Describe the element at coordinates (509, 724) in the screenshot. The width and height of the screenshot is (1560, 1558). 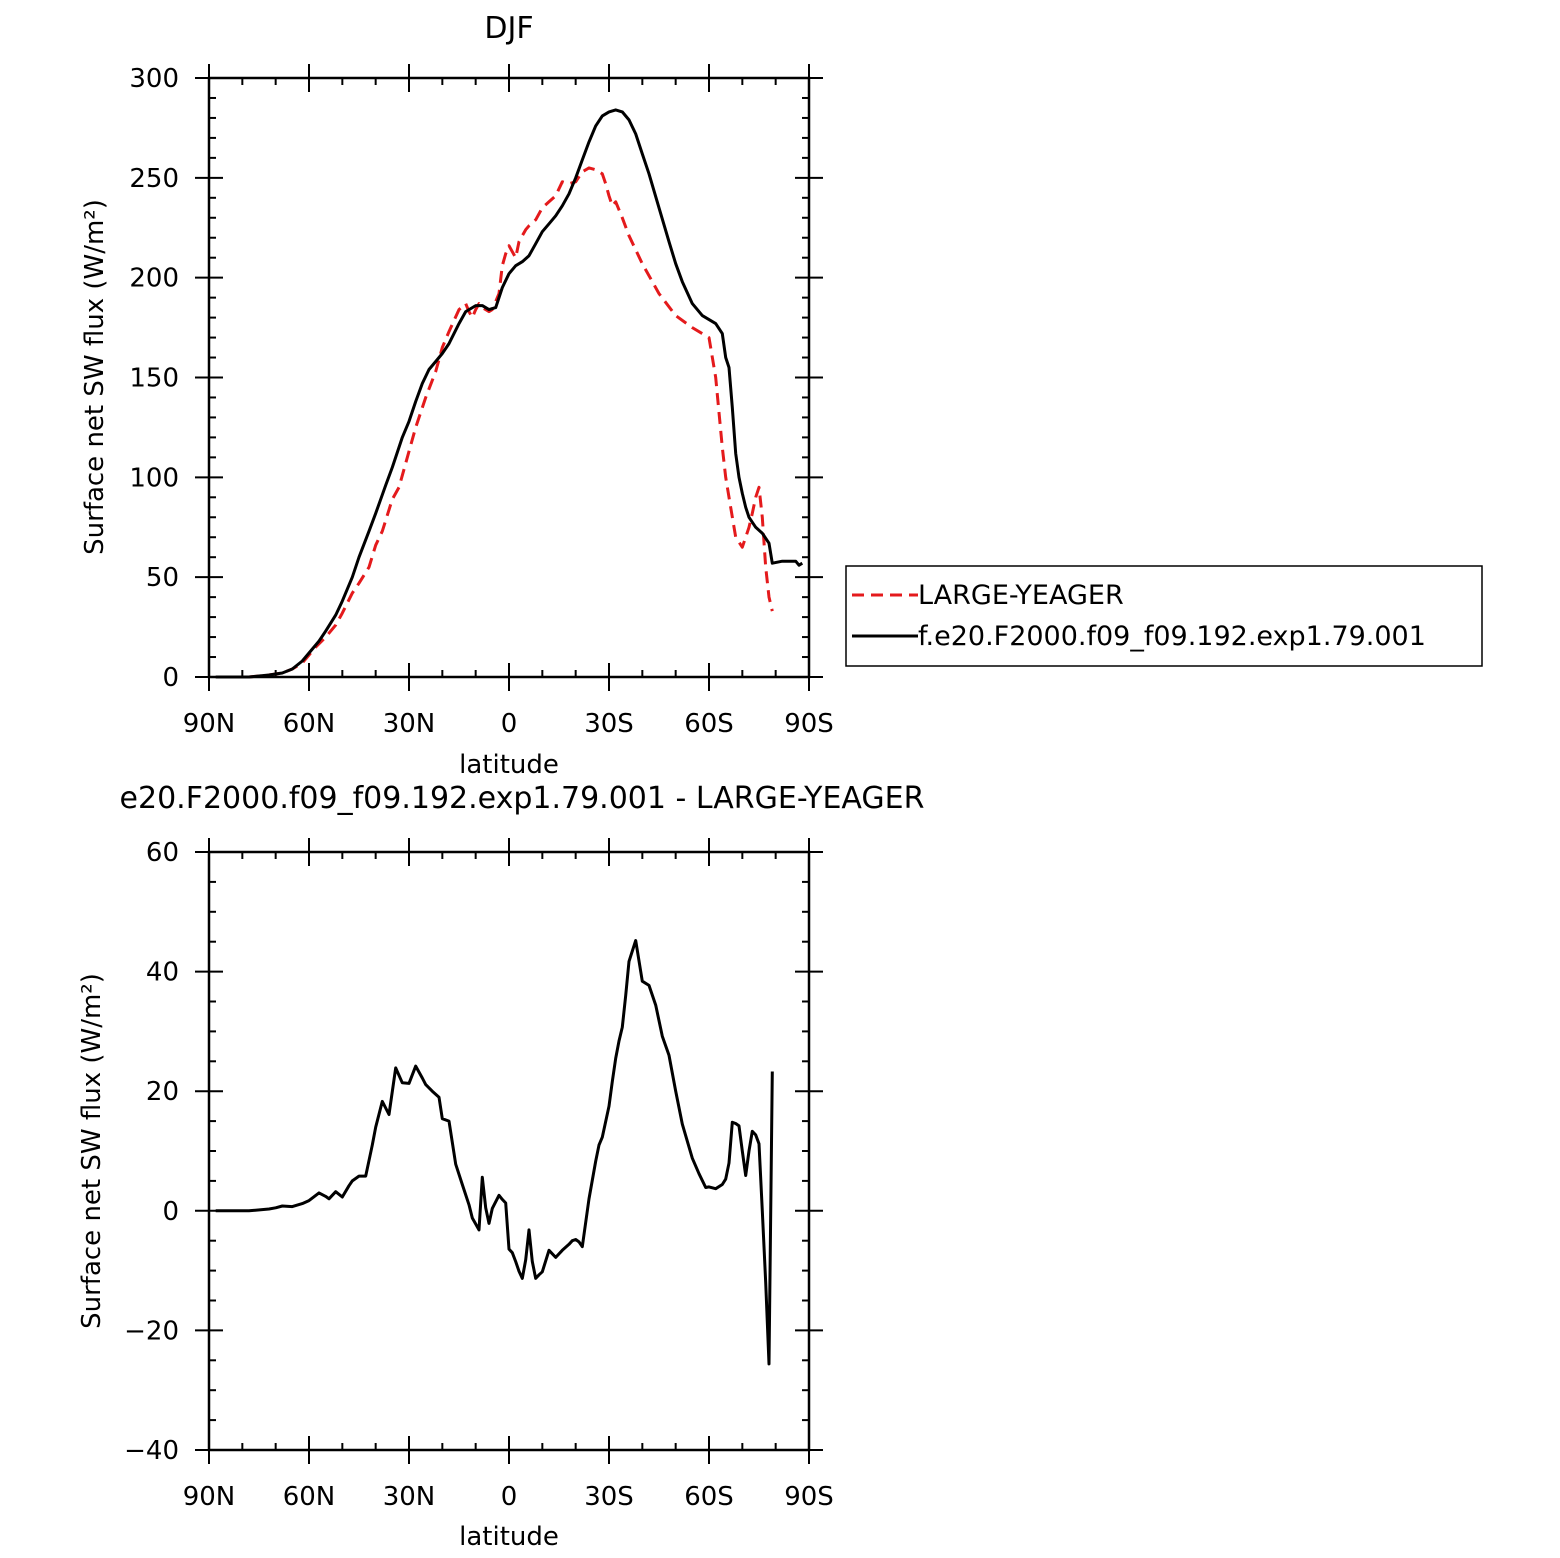
I see `top-xtick-label: 0` at that location.